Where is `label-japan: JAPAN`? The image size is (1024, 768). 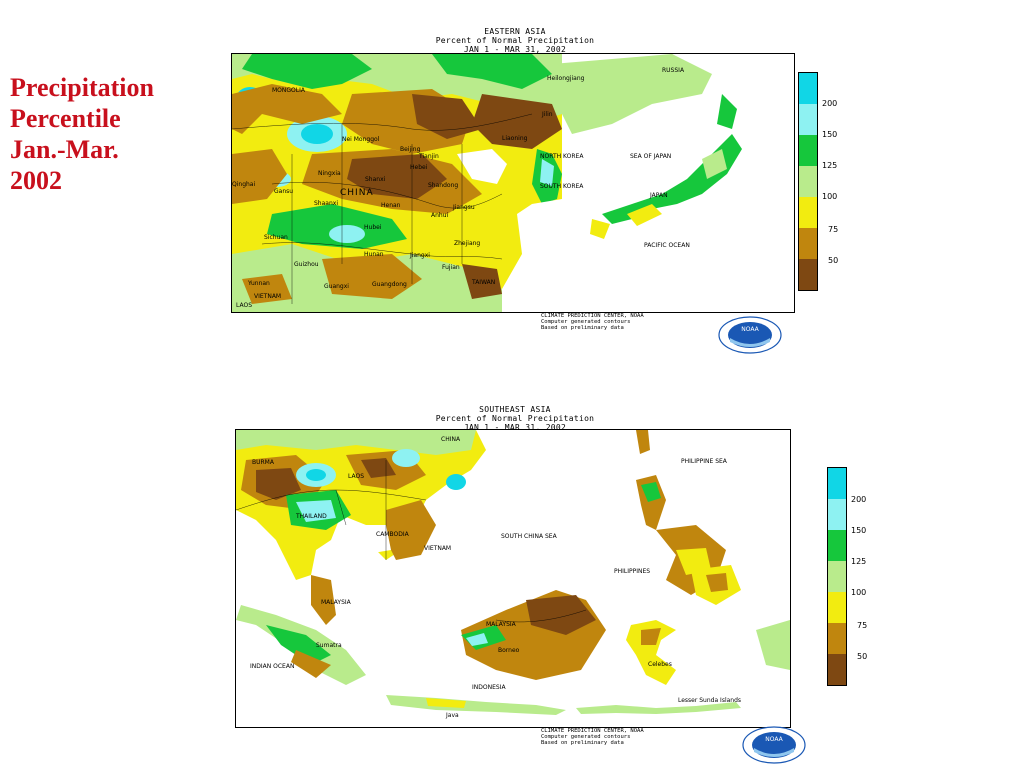 label-japan: JAPAN is located at coordinates (658, 195).